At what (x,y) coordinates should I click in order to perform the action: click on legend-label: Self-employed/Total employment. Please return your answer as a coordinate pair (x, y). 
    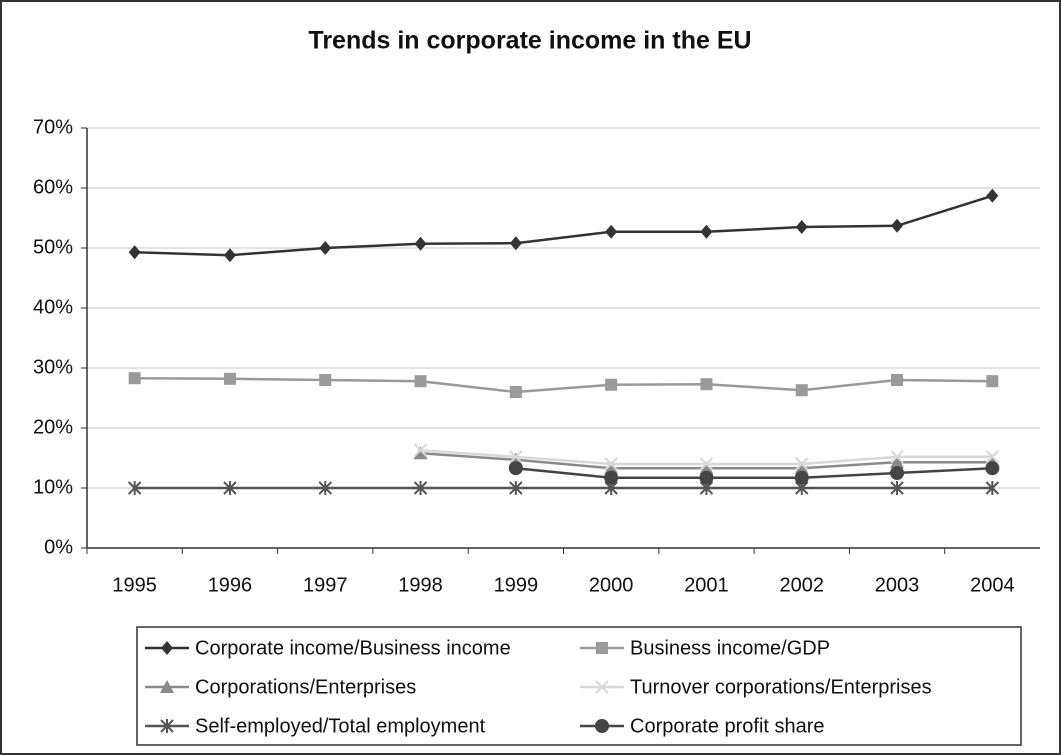
    Looking at the image, I should click on (340, 726).